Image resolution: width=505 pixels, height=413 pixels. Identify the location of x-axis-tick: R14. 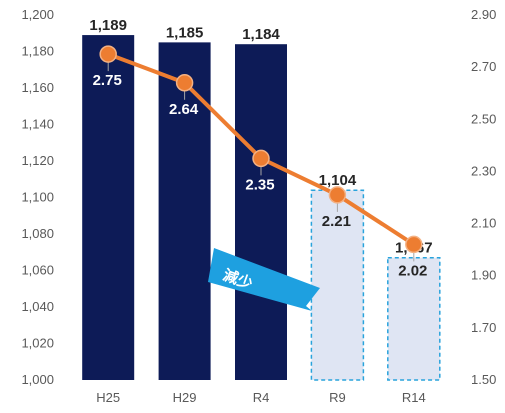
(414, 397).